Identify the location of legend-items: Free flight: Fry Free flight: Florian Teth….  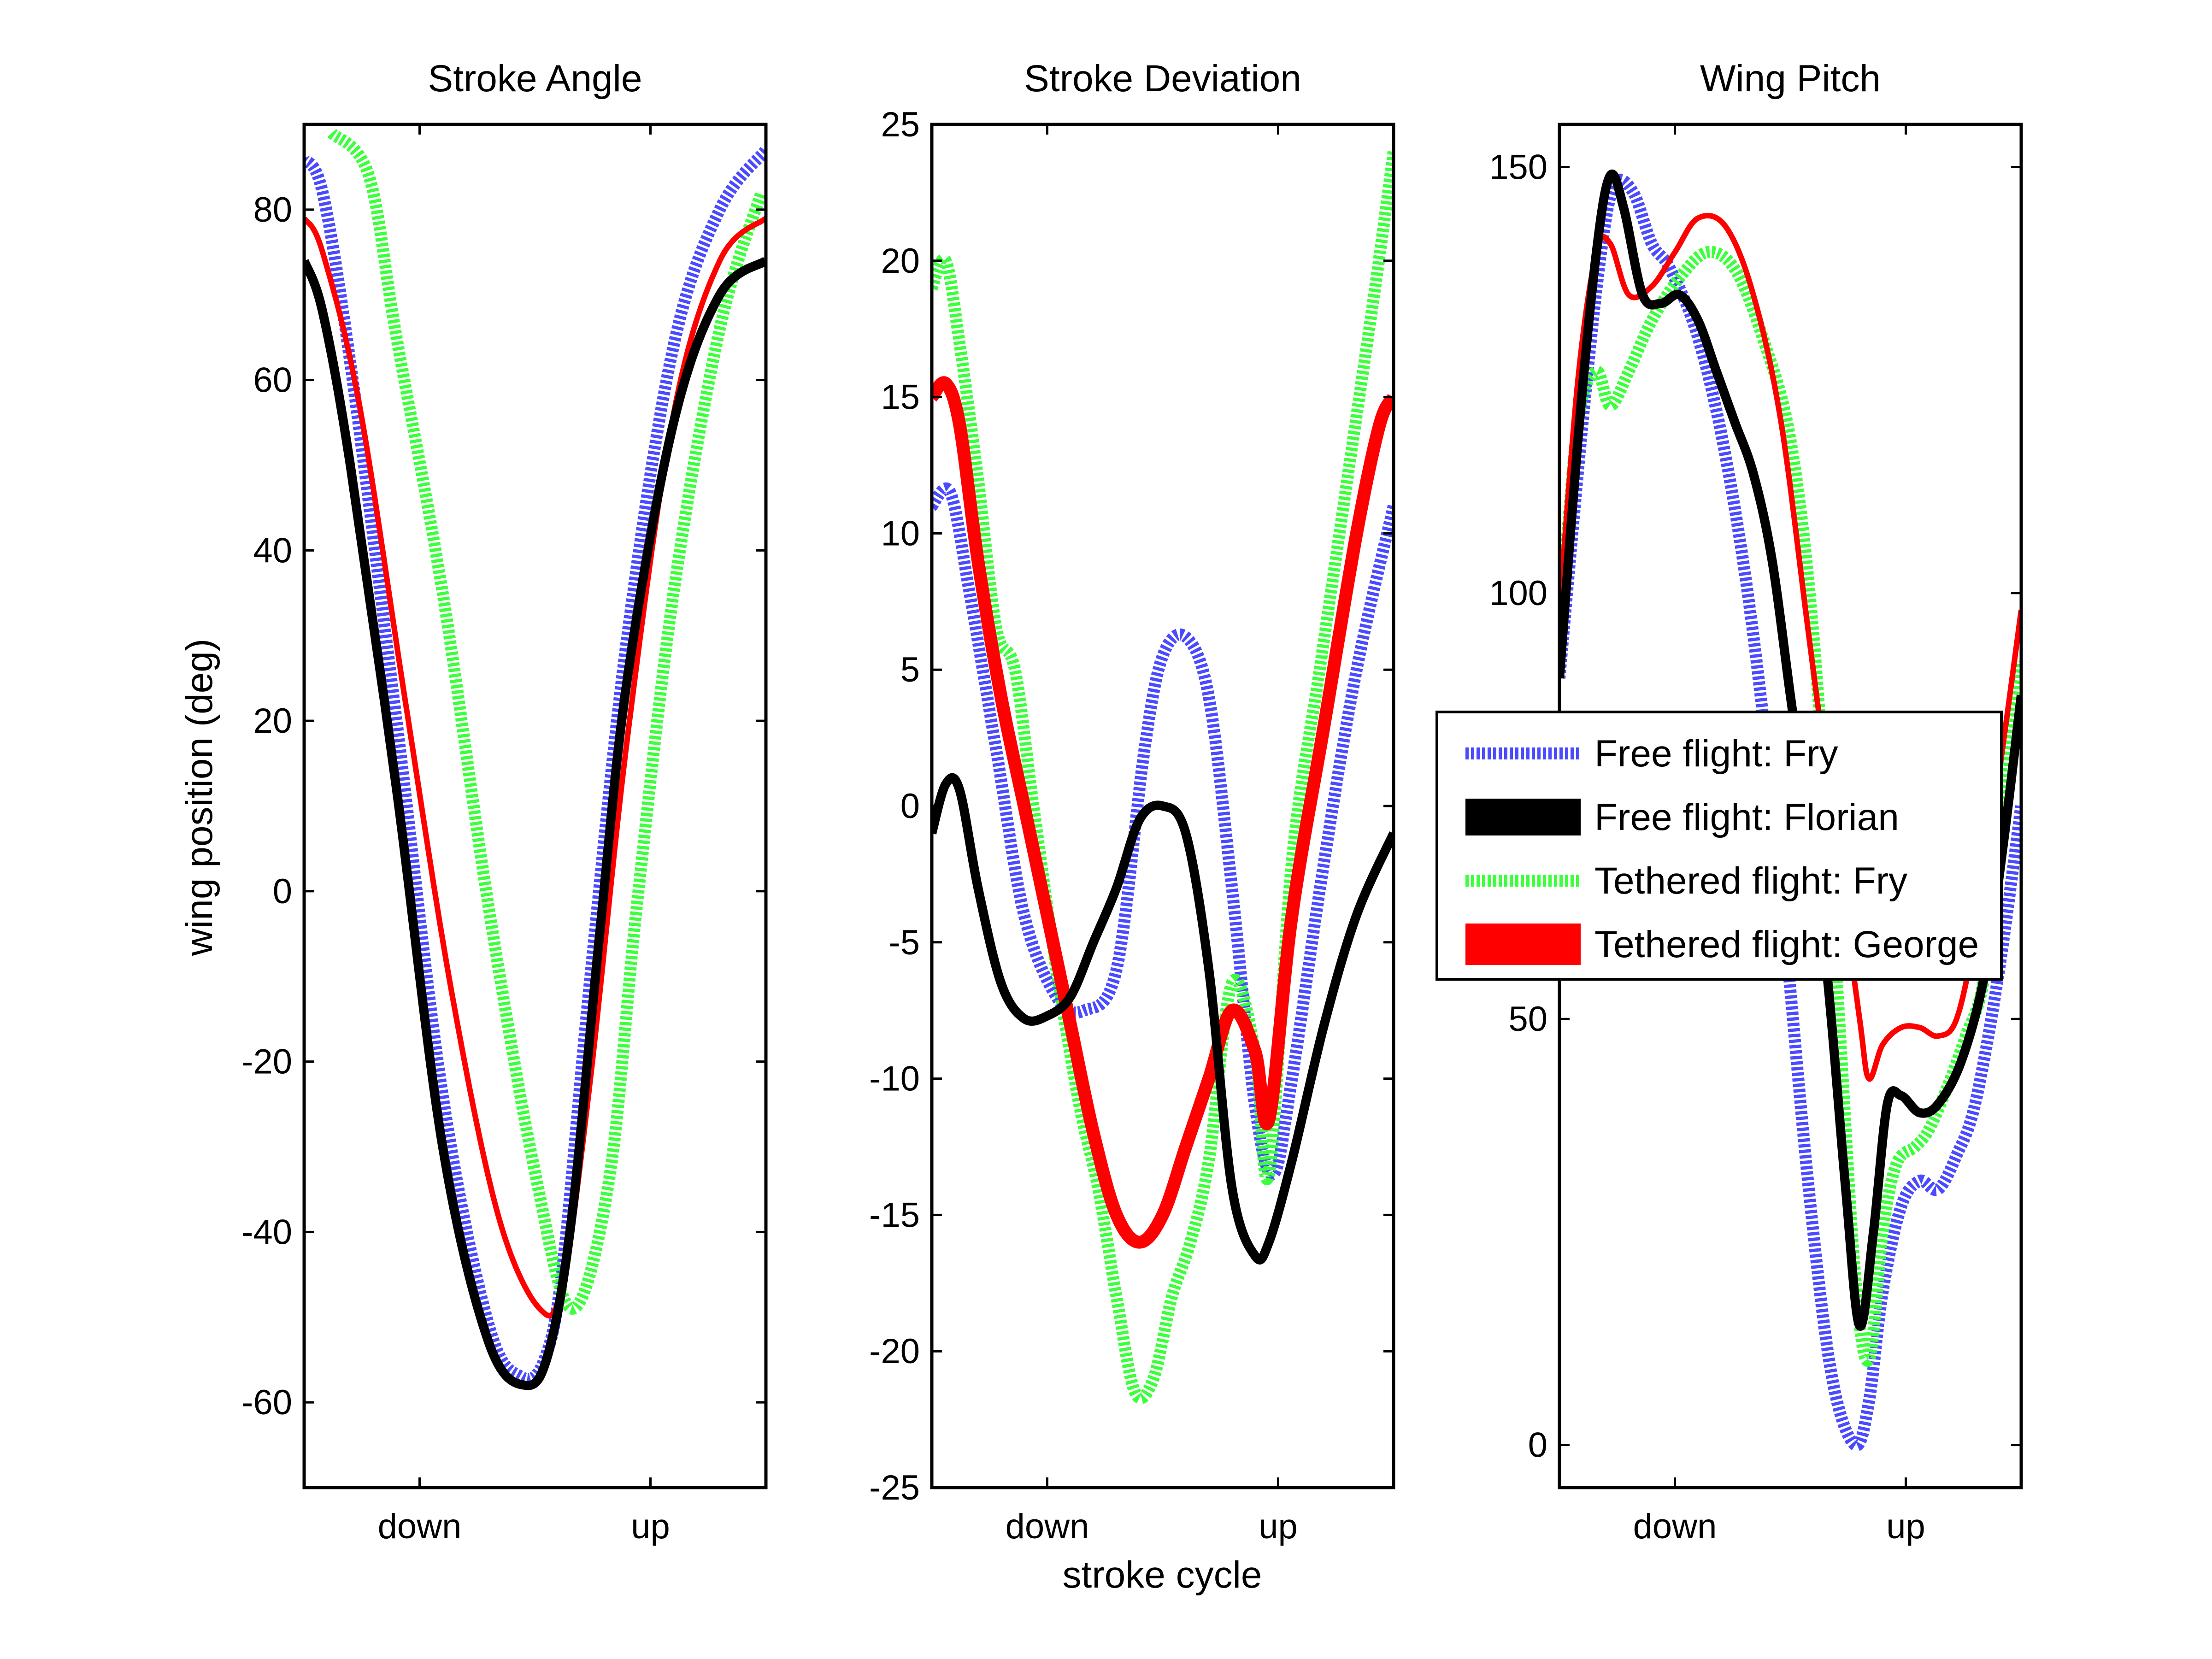
(1722, 849).